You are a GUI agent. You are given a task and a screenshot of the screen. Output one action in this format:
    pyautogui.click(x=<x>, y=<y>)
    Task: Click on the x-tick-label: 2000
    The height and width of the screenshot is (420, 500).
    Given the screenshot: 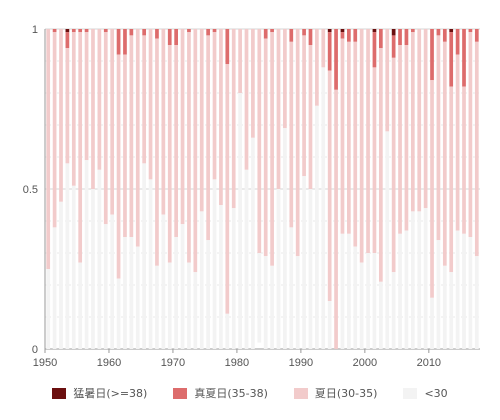 What is the action you would take?
    pyautogui.click(x=365, y=363)
    